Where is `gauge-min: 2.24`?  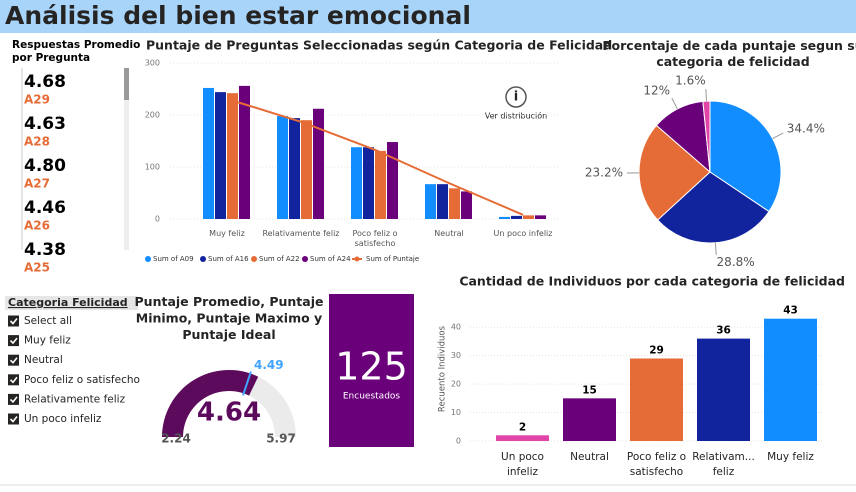
gauge-min: 2.24 is located at coordinates (176, 439).